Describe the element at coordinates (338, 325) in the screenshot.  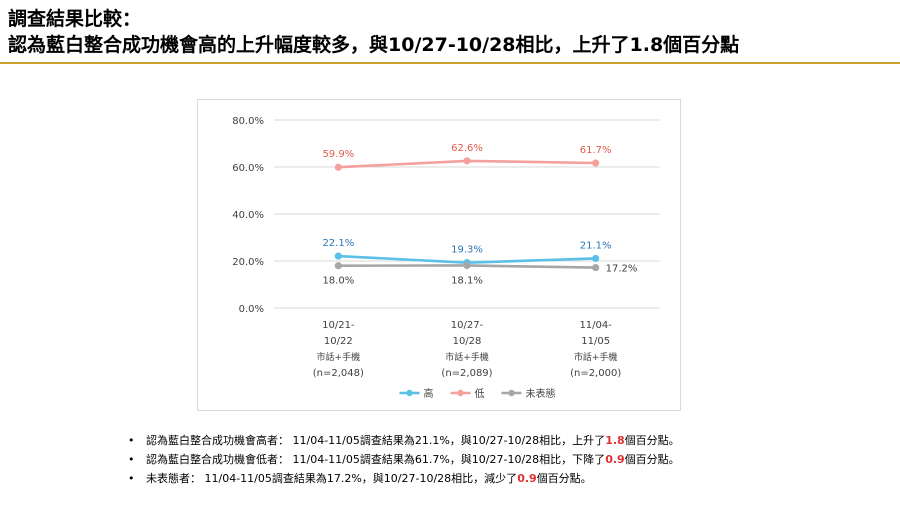
I see `x-tick-label: 10/21-` at that location.